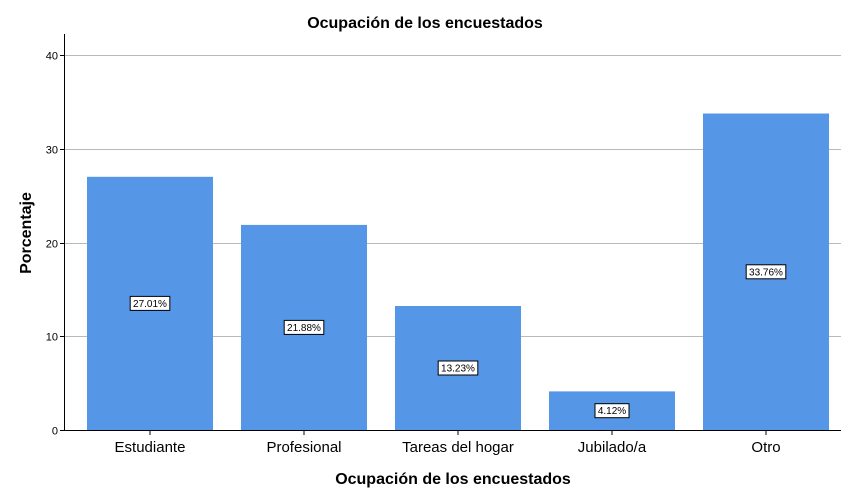 This screenshot has width=851, height=501. Describe the element at coordinates (150, 447) in the screenshot. I see `x-tick-label: Estudiante` at that location.